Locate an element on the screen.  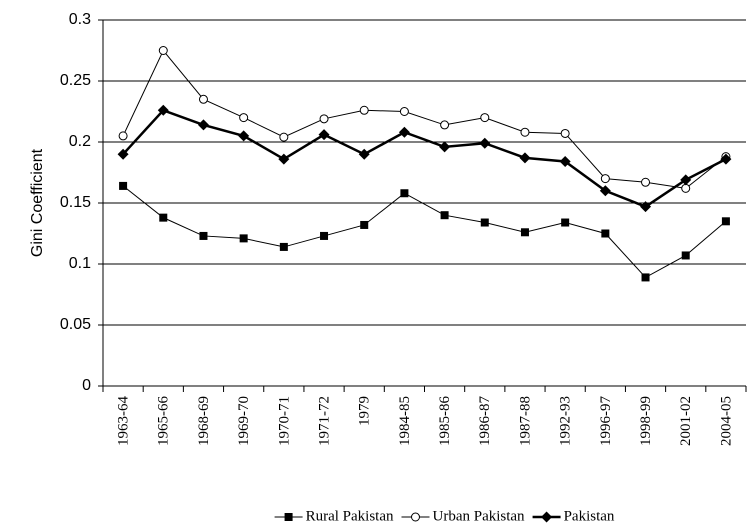
y-tick-label: 0 is located at coordinates (86, 385).